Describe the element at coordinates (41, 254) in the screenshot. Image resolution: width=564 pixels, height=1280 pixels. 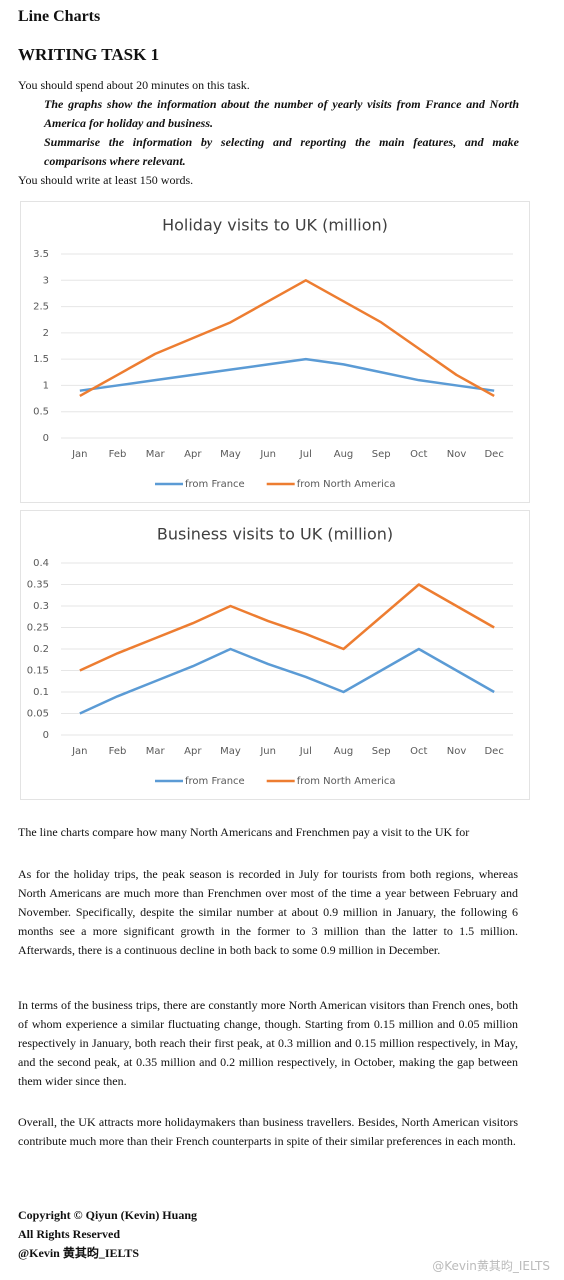
I see `y-tick-label: 3.5` at that location.